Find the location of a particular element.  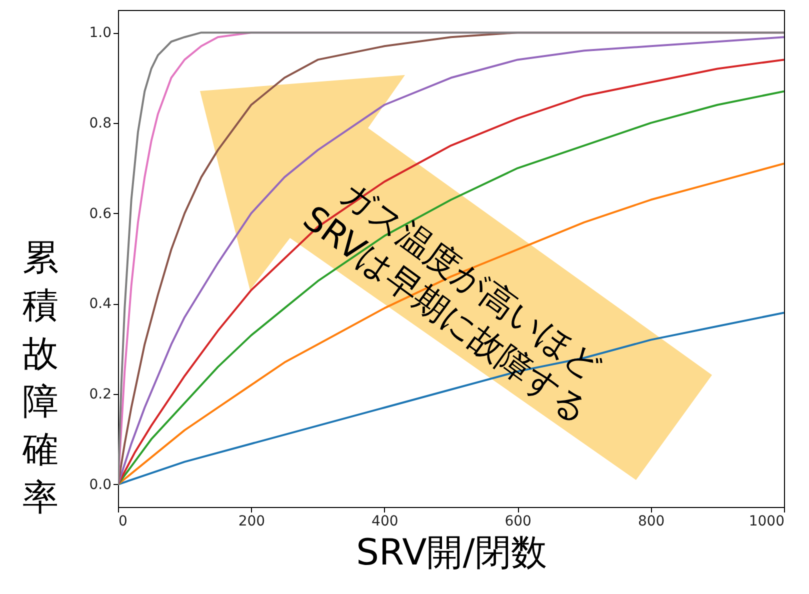

y-tick-label: 0.6 is located at coordinates (100, 214).